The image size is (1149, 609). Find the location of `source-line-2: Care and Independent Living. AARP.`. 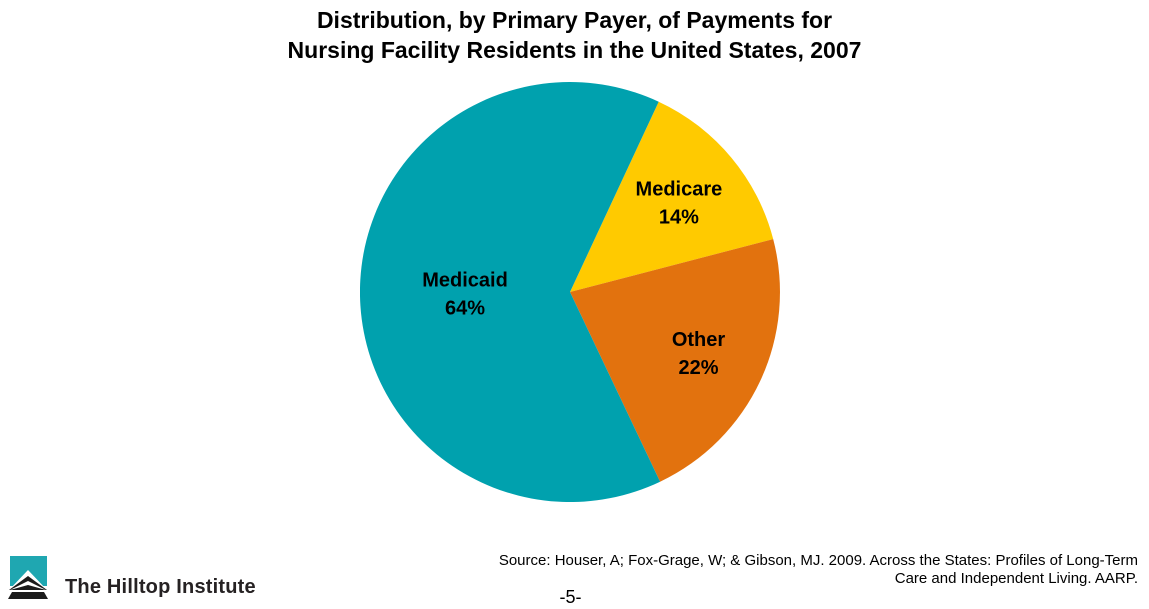

source-line-2: Care and Independent Living. AARP. is located at coordinates (1016, 578).